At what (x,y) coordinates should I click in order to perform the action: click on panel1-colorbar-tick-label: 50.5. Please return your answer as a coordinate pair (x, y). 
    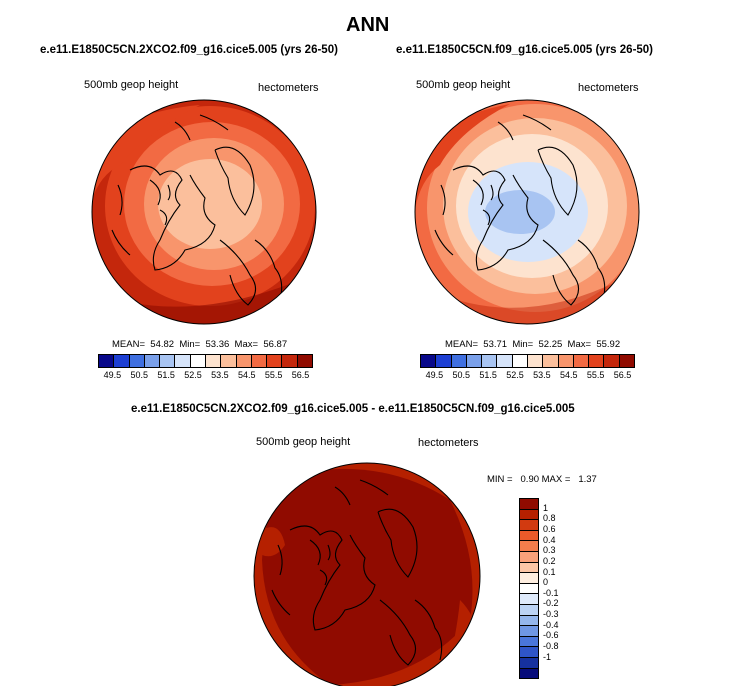
    Looking at the image, I should click on (139, 375).